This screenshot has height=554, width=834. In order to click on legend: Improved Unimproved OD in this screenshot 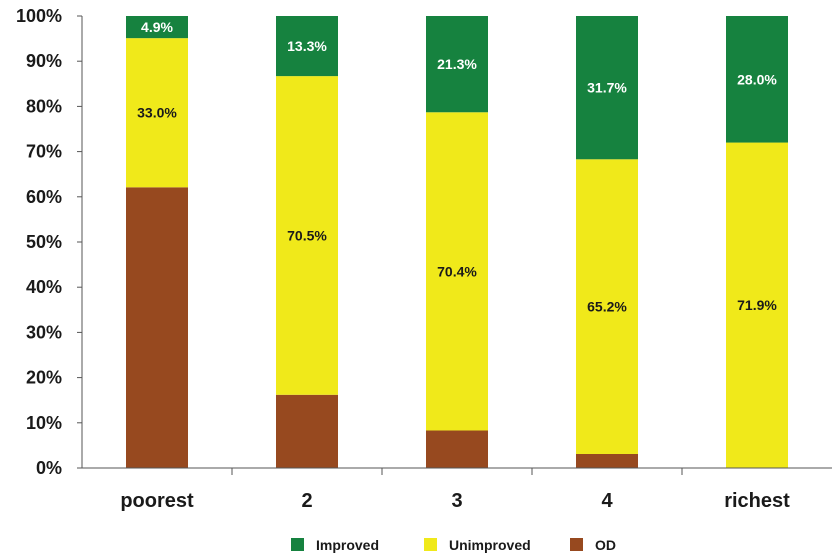, I will do `click(453, 545)`.